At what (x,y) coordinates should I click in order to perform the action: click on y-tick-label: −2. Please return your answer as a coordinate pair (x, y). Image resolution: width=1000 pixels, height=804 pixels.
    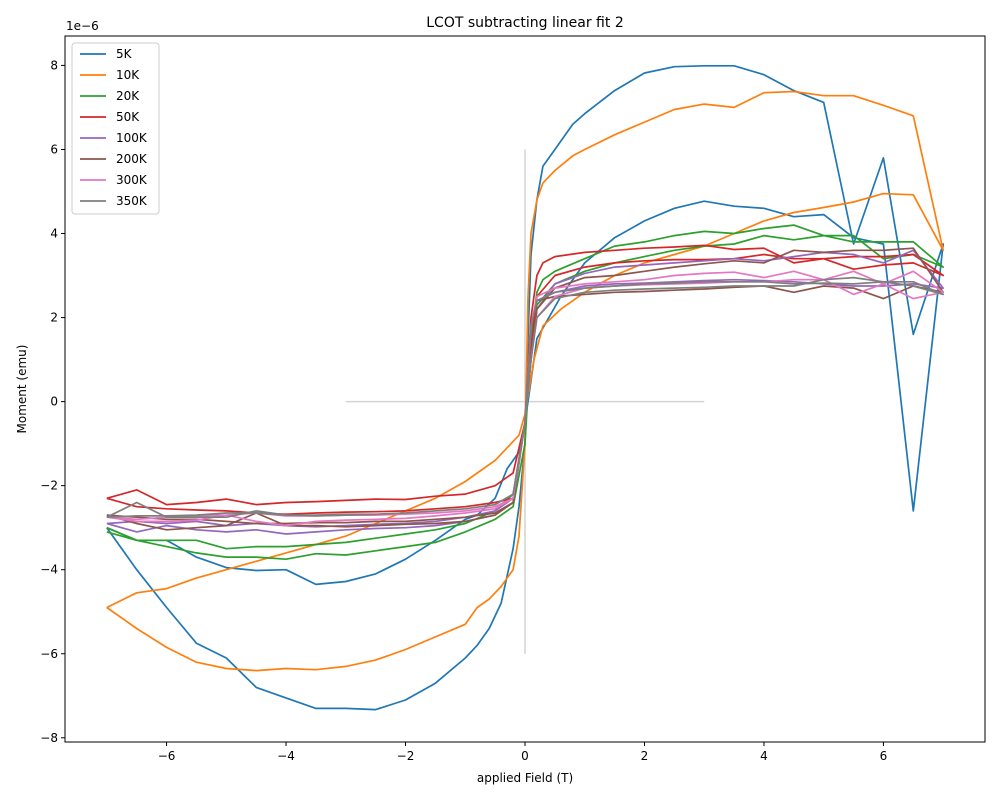
    Looking at the image, I should click on (49, 486).